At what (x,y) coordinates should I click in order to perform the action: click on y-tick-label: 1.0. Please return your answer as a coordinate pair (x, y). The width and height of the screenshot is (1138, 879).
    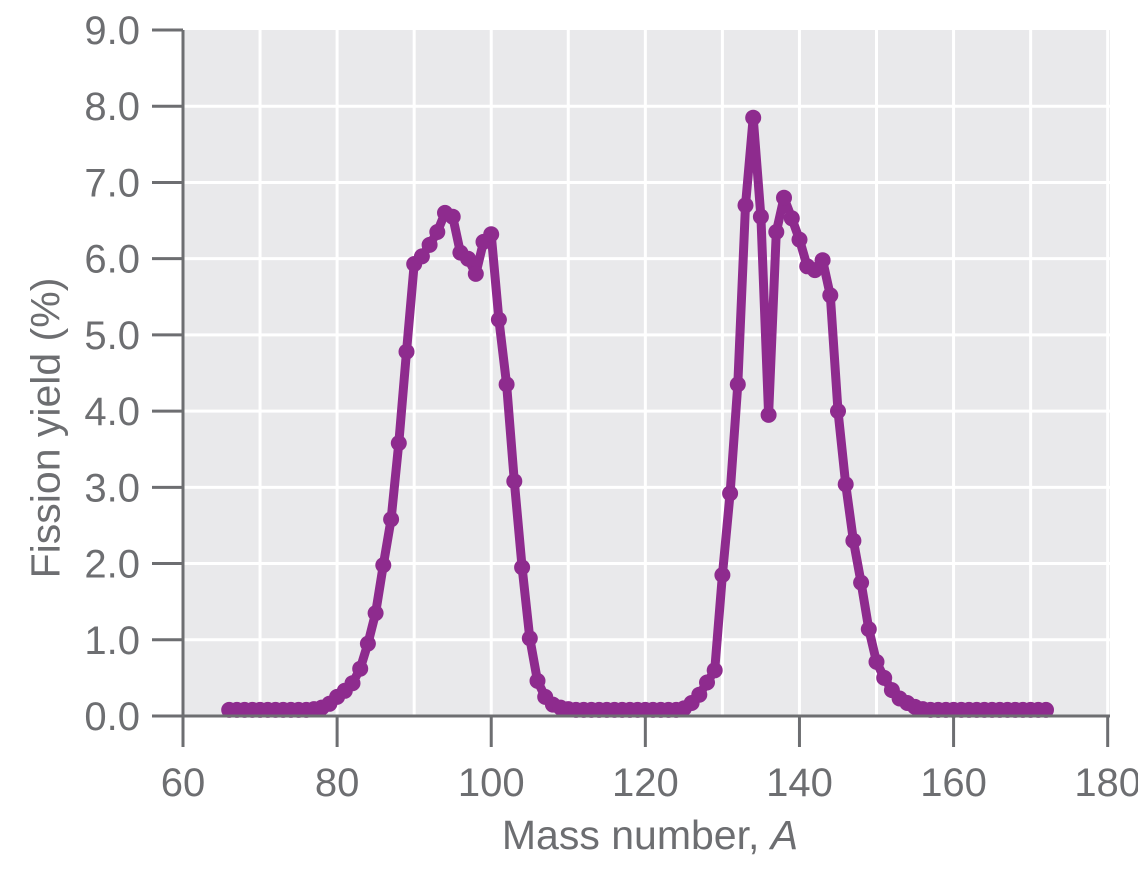
    Looking at the image, I should click on (112, 641).